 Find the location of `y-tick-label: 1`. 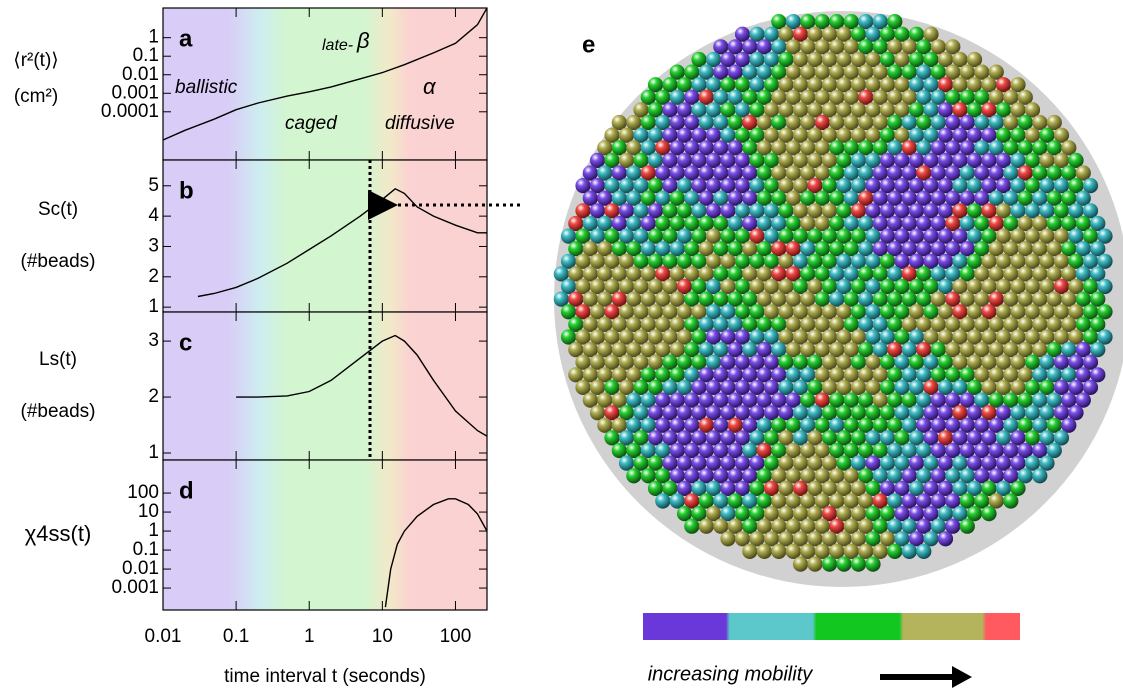

y-tick-label: 1 is located at coordinates (153, 37).